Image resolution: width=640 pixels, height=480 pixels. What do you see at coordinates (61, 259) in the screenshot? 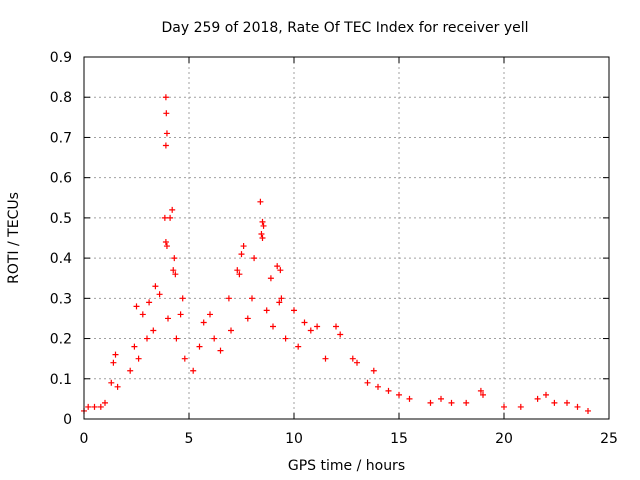
I see `y-tick-label: 0.4` at bounding box center [61, 259].